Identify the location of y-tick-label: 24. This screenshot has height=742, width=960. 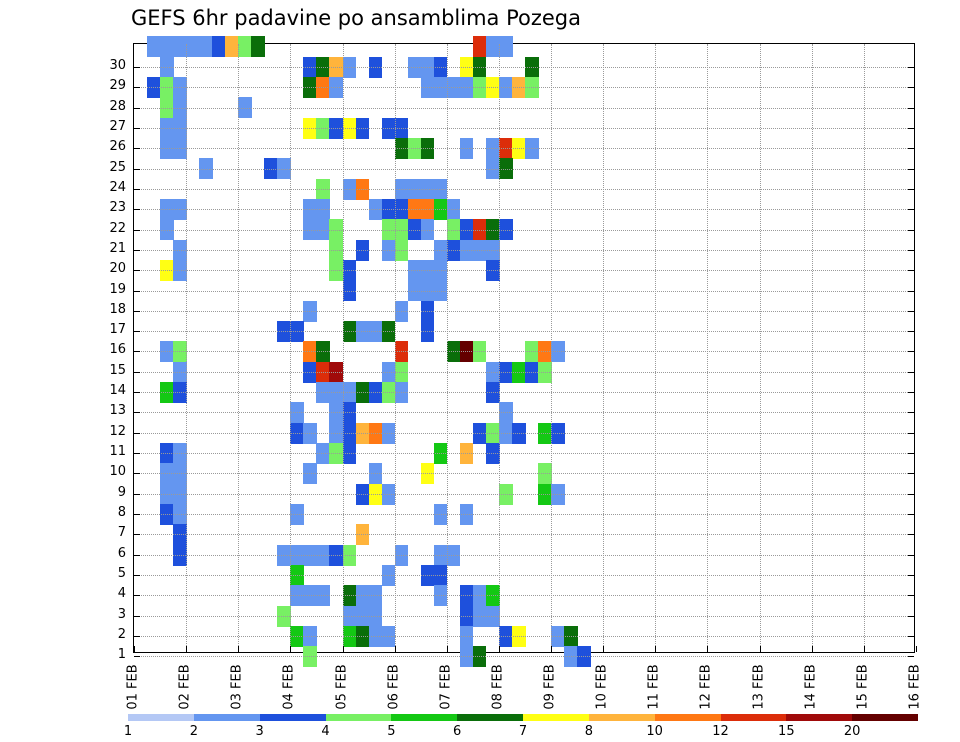
(117, 187).